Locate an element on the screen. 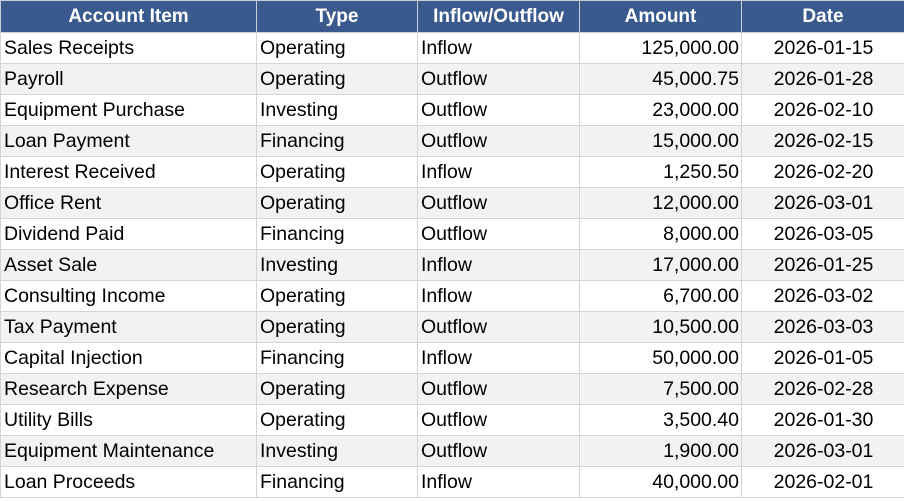 This screenshot has width=904, height=501. cell-date: 2026-03-03 is located at coordinates (822, 327).